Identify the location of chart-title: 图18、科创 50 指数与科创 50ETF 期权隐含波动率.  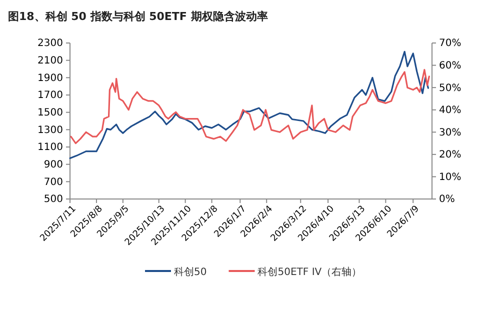
(138, 16).